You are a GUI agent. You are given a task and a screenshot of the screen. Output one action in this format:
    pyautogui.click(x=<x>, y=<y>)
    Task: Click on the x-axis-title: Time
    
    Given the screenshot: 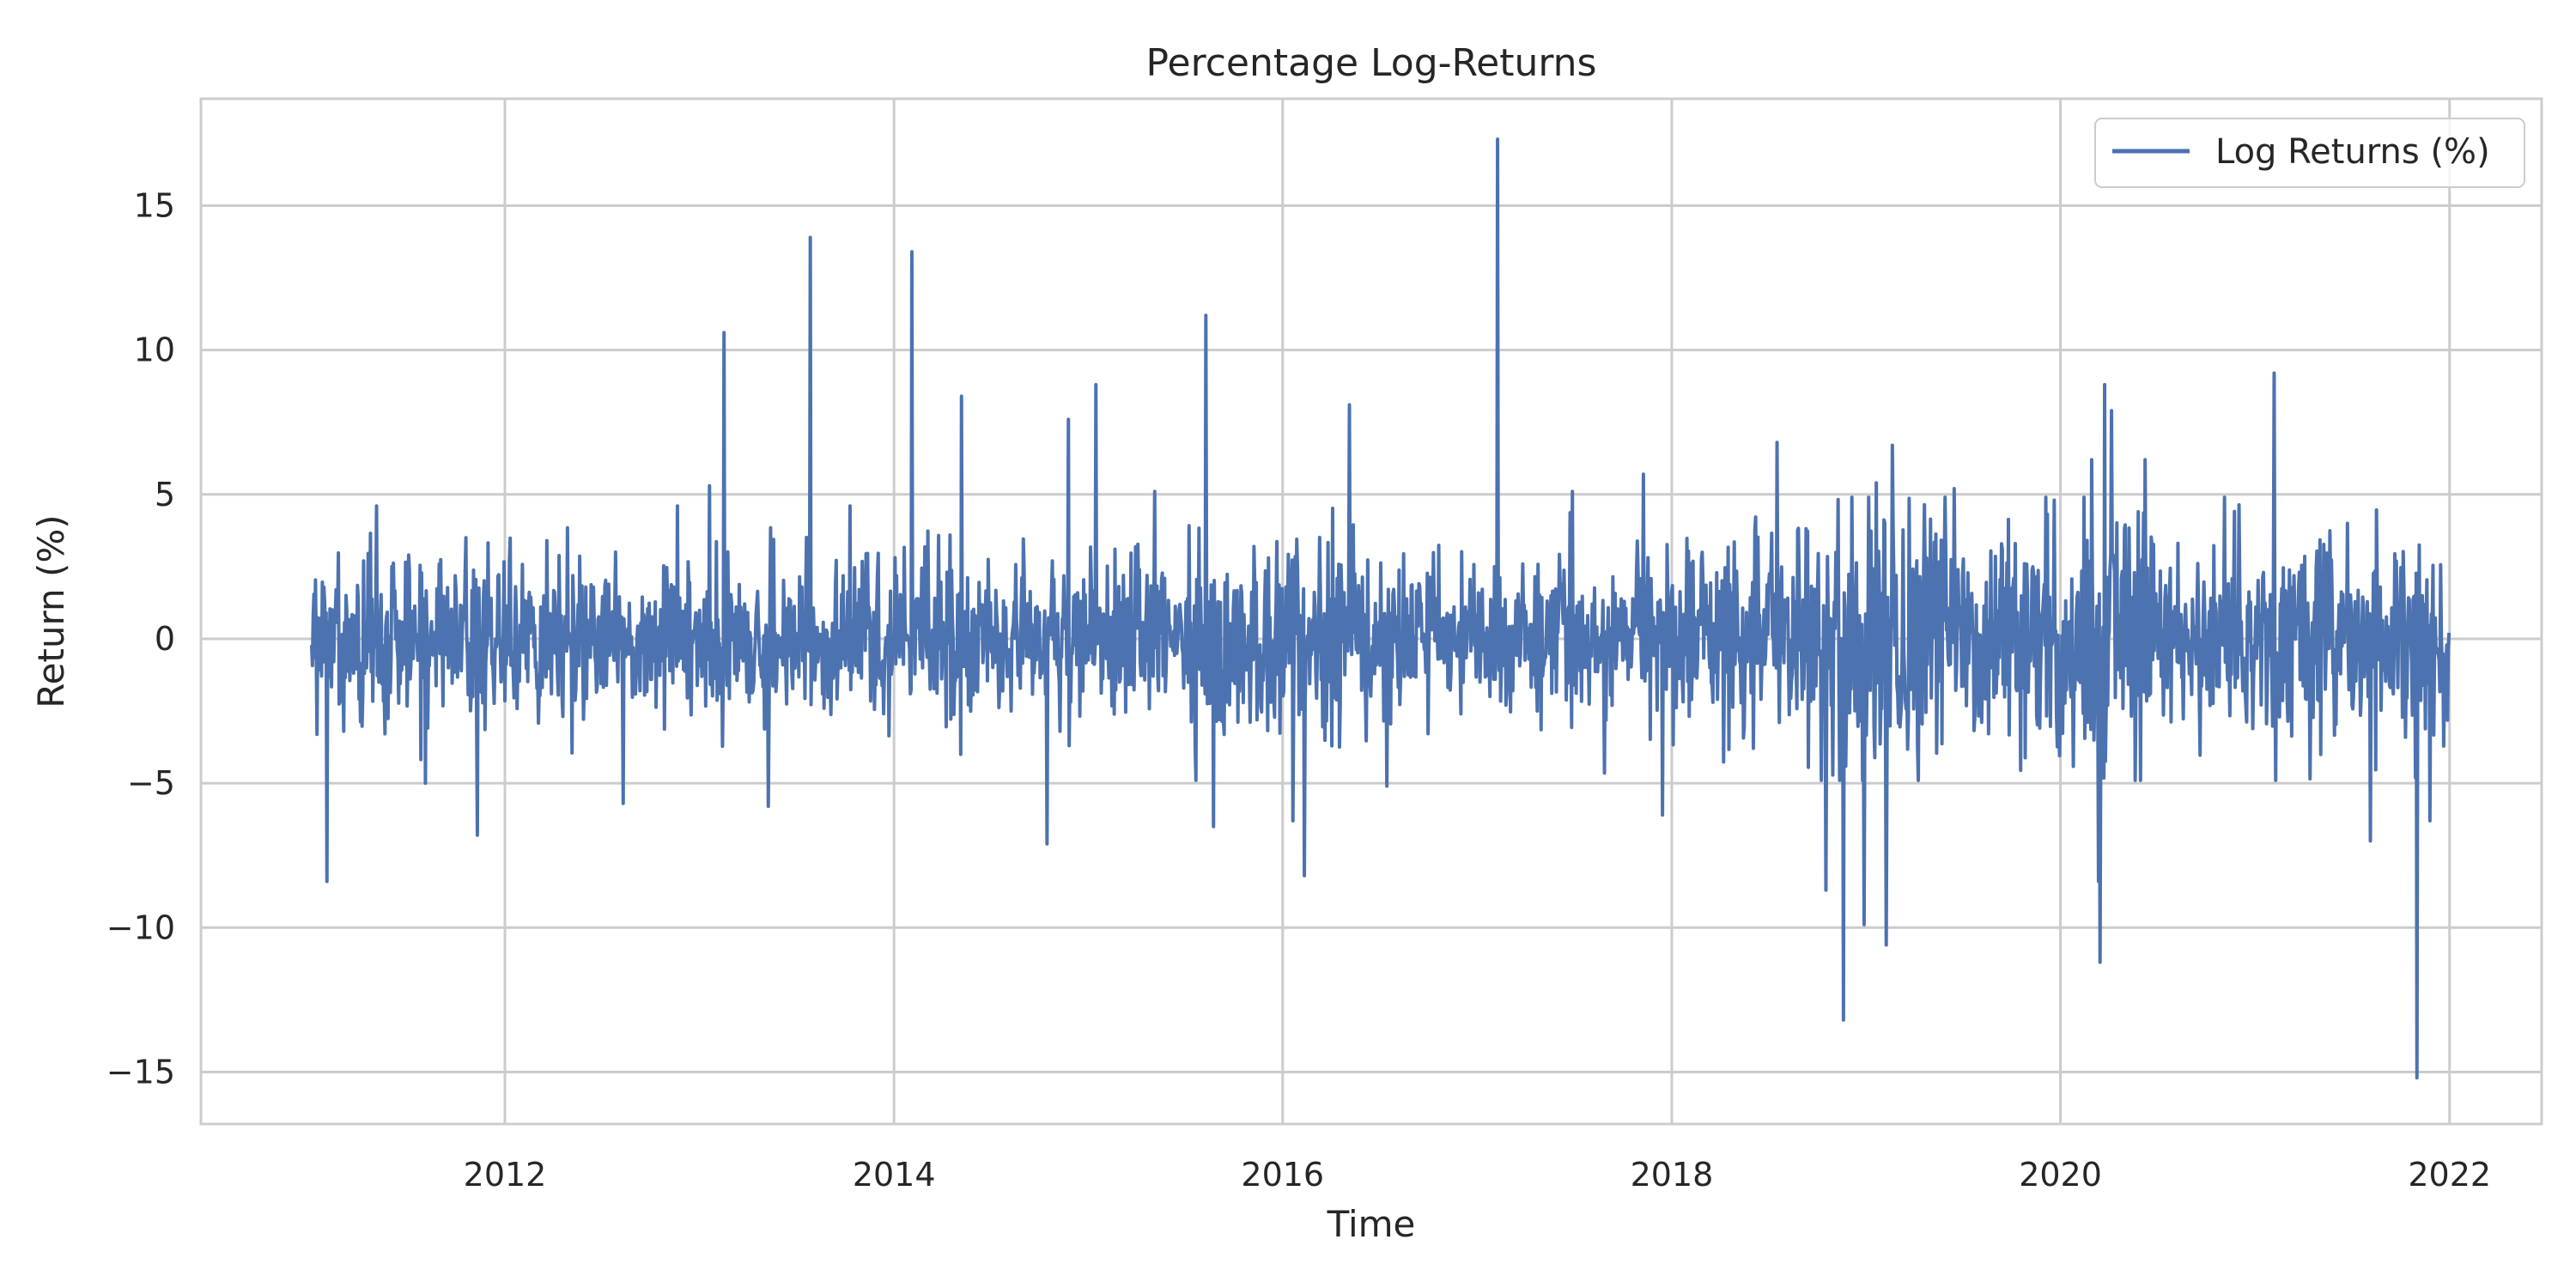 What is the action you would take?
    pyautogui.click(x=1371, y=1224)
    